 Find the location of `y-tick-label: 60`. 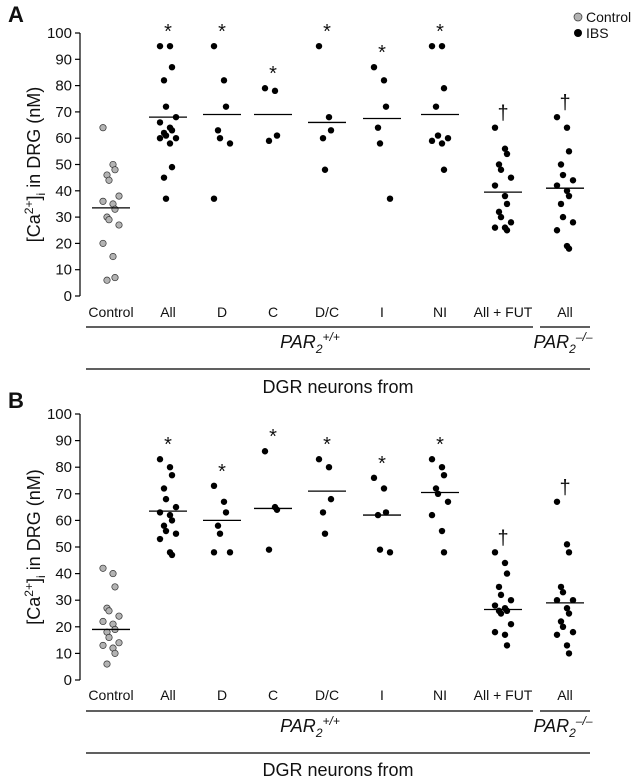

y-tick-label: 60 is located at coordinates (63, 520).